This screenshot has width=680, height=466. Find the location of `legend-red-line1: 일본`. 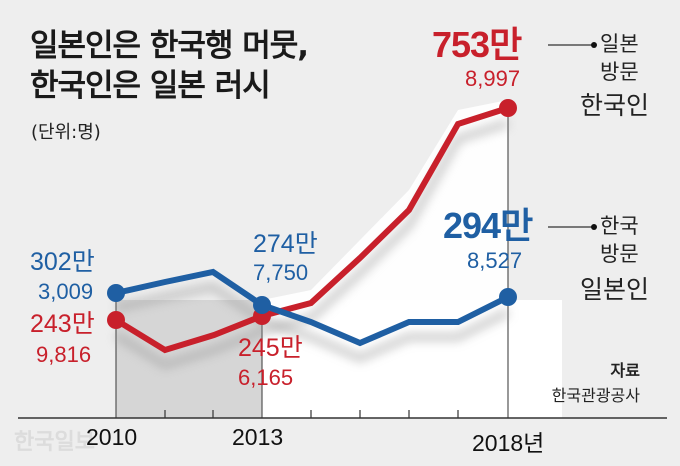

legend-red-line1: 일본 is located at coordinates (619, 44).